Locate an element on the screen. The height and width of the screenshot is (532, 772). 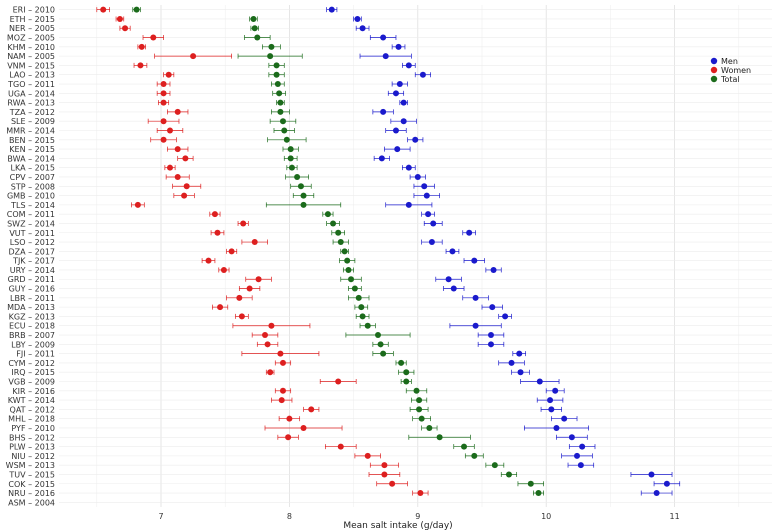
y-tick-label: KWT – 2014 is located at coordinates (31, 400).